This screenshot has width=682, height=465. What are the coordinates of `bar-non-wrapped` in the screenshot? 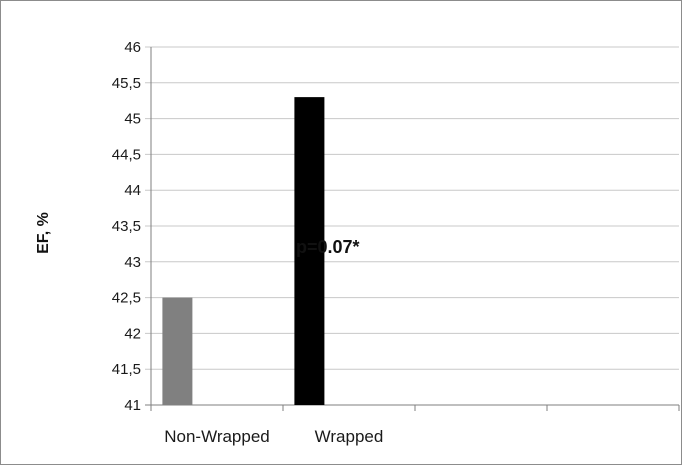 It's located at (177, 351).